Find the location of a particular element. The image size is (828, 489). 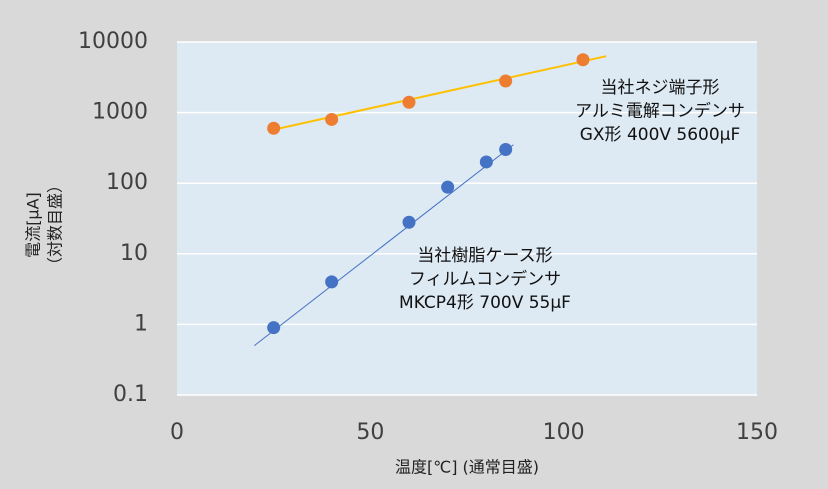

annotation: MKCP4形 700V 55μF is located at coordinates (485, 303).